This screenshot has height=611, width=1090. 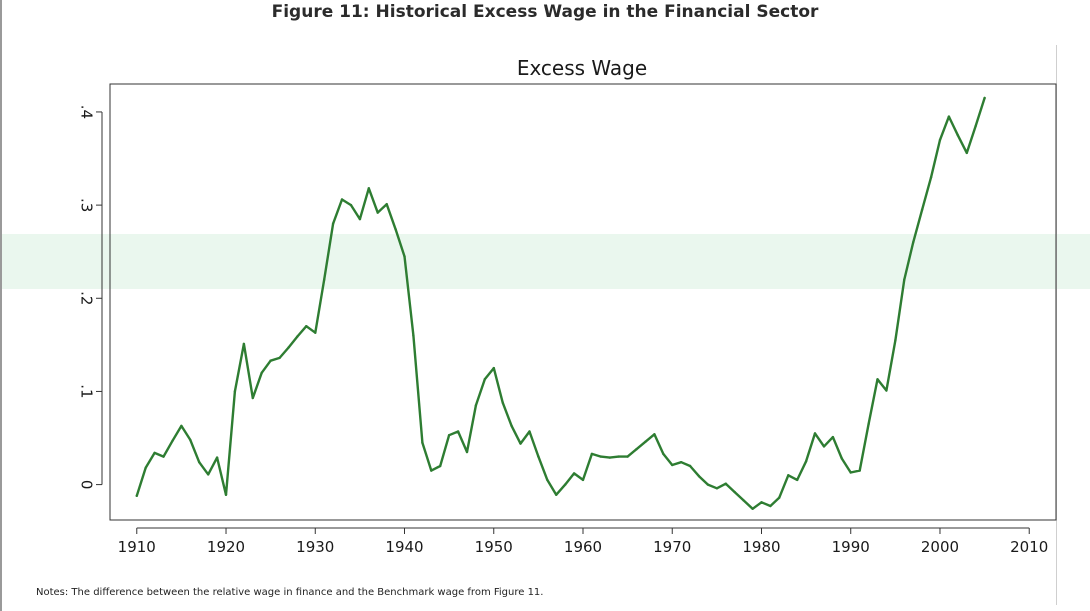 I want to click on x-tick-label: 1920, so click(x=226, y=547).